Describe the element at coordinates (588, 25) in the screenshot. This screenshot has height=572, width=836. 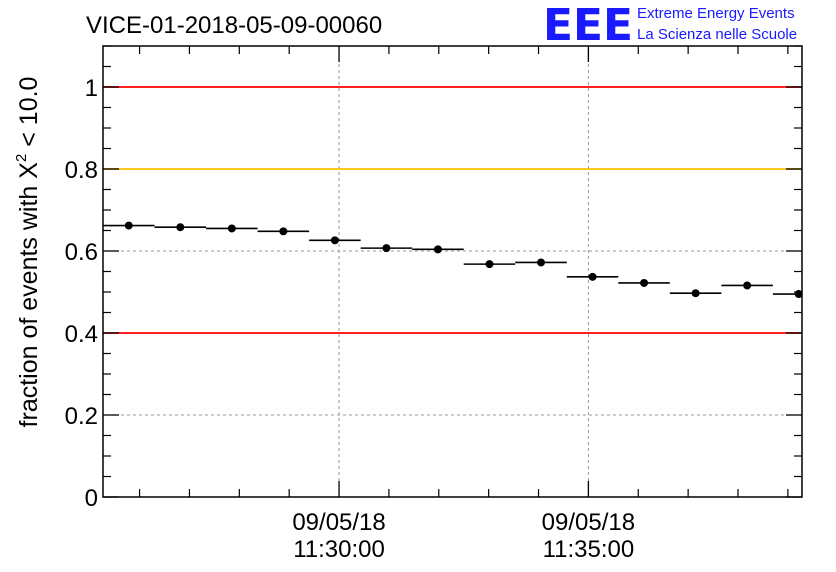
I see `logo-mark: EEE` at that location.